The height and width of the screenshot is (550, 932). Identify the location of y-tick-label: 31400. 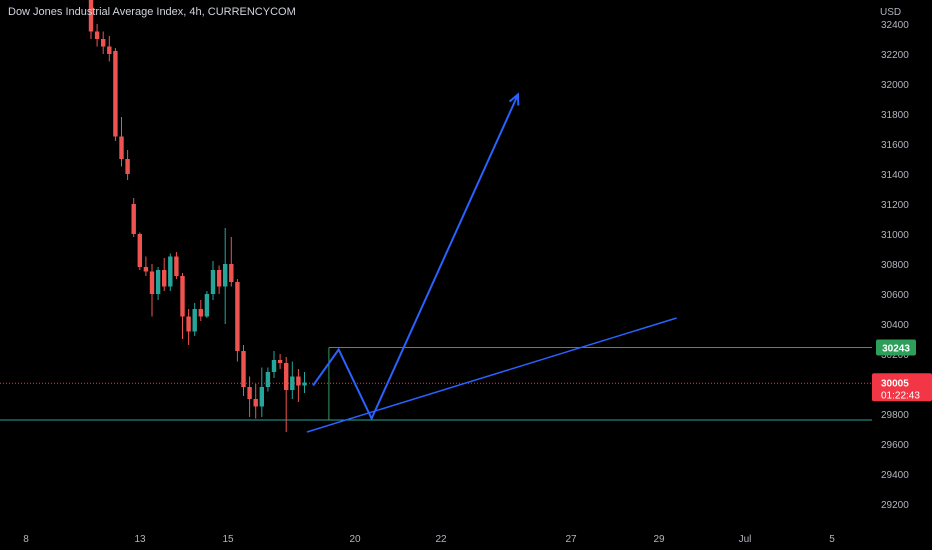
(895, 175).